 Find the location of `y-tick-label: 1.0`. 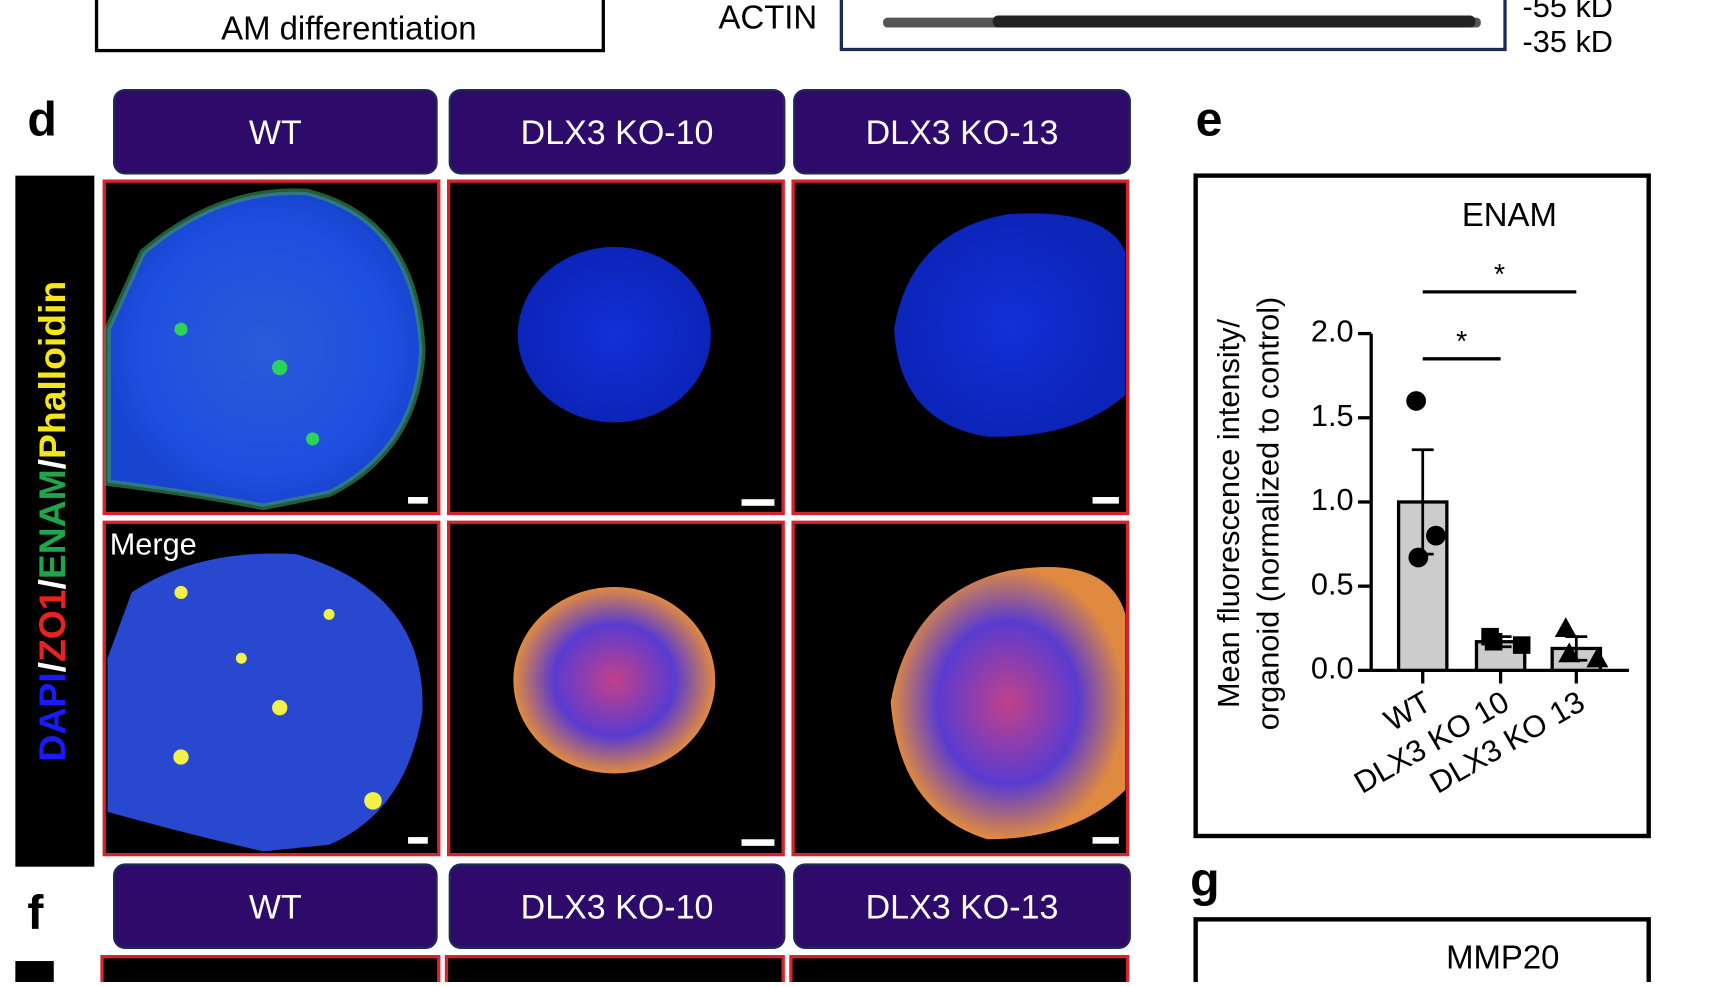

y-tick-label: 1.0 is located at coordinates (1332, 499).